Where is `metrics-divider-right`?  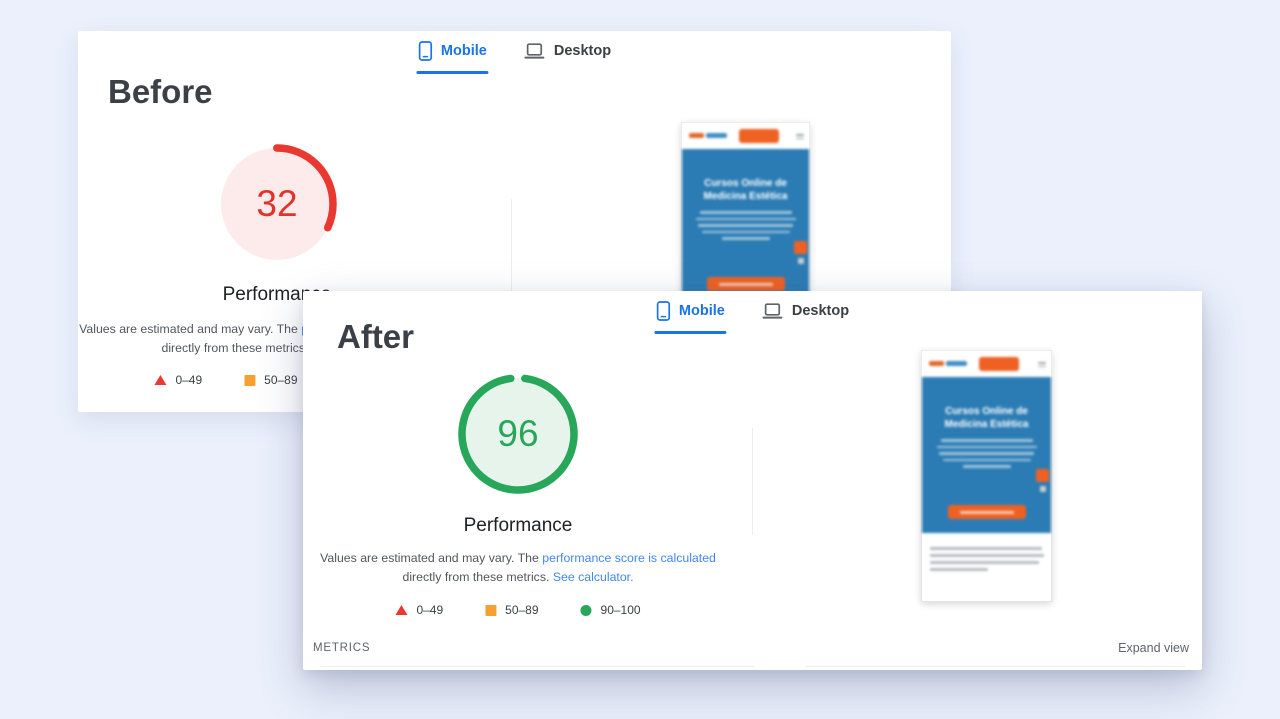
metrics-divider-right is located at coordinates (995, 666).